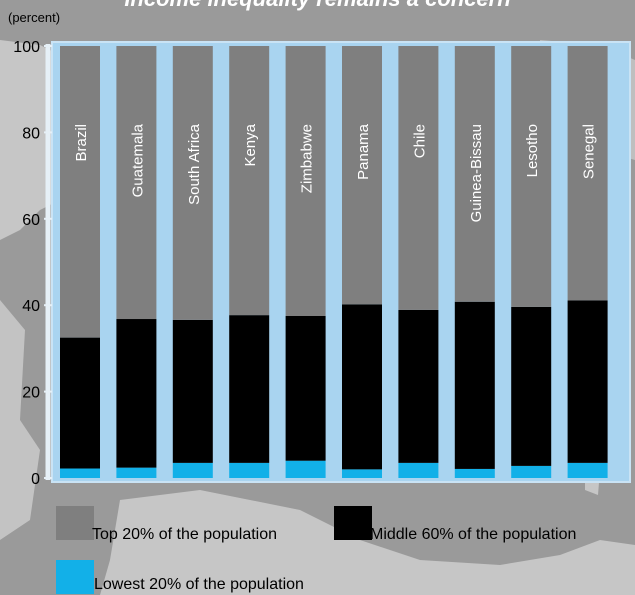 The image size is (635, 595). What do you see at coordinates (34, 17) in the screenshot?
I see `y-axis-unit-label: (percent)` at bounding box center [34, 17].